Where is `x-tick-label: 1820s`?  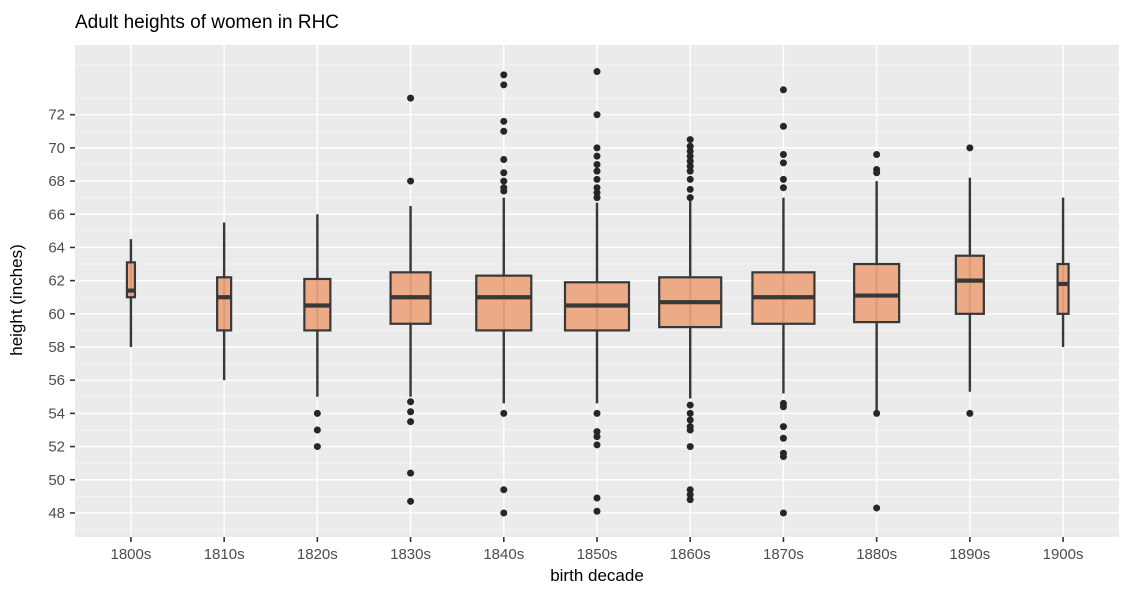 x-tick-label: 1820s is located at coordinates (317, 554).